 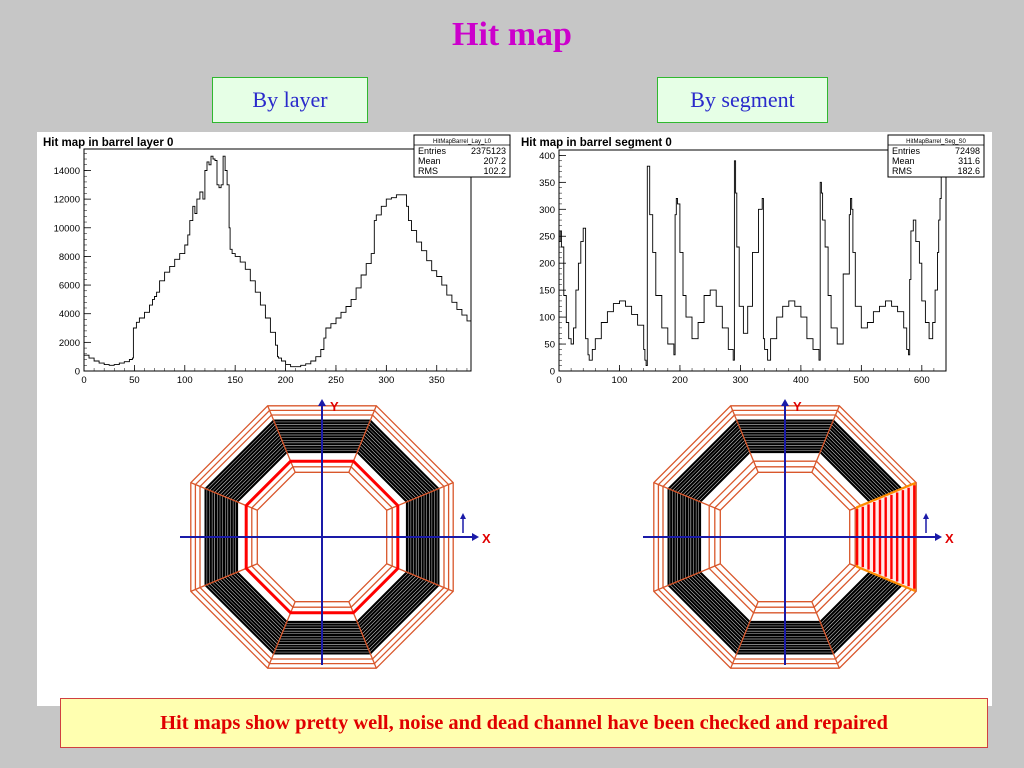 What do you see at coordinates (968, 171) in the screenshot?
I see `stats-value: 182.6` at bounding box center [968, 171].